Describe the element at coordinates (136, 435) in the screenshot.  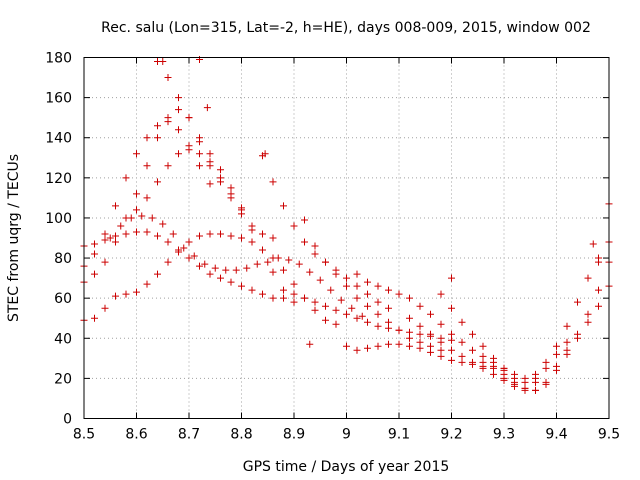
I see `x-tick-label: 8.6` at that location.